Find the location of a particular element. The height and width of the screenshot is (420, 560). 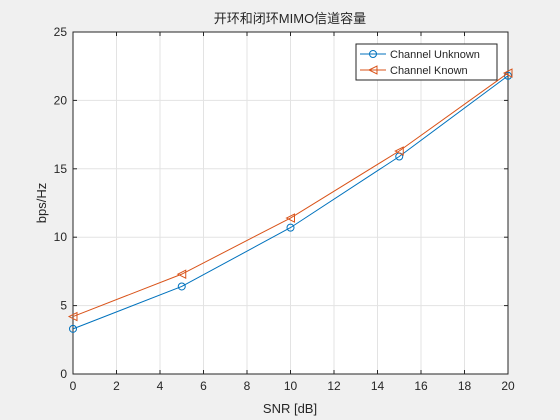

y-tick-label: 10 is located at coordinates (61, 237).